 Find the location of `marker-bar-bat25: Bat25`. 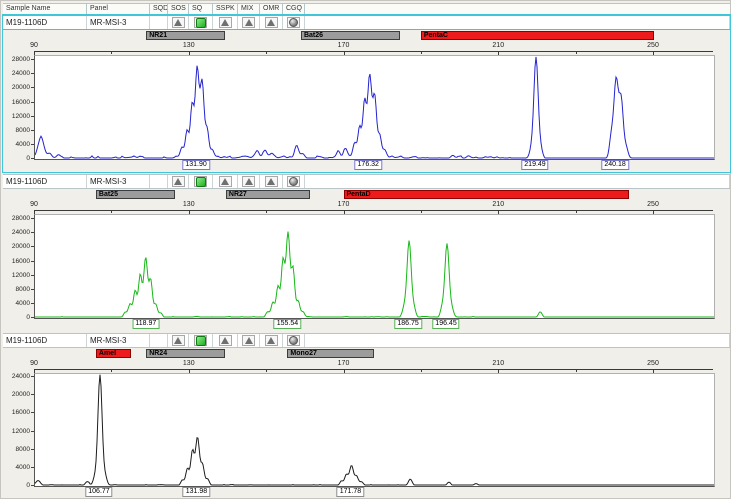

marker-bar-bat25: Bat25 is located at coordinates (135, 194).